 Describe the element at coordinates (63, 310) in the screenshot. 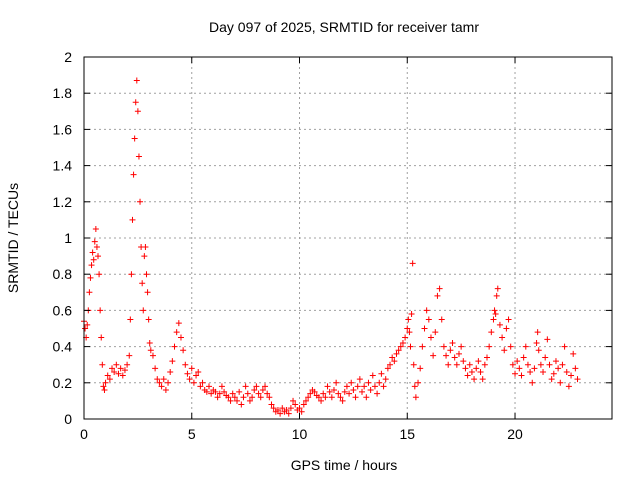

I see `y-tick-label: 0.6` at that location.